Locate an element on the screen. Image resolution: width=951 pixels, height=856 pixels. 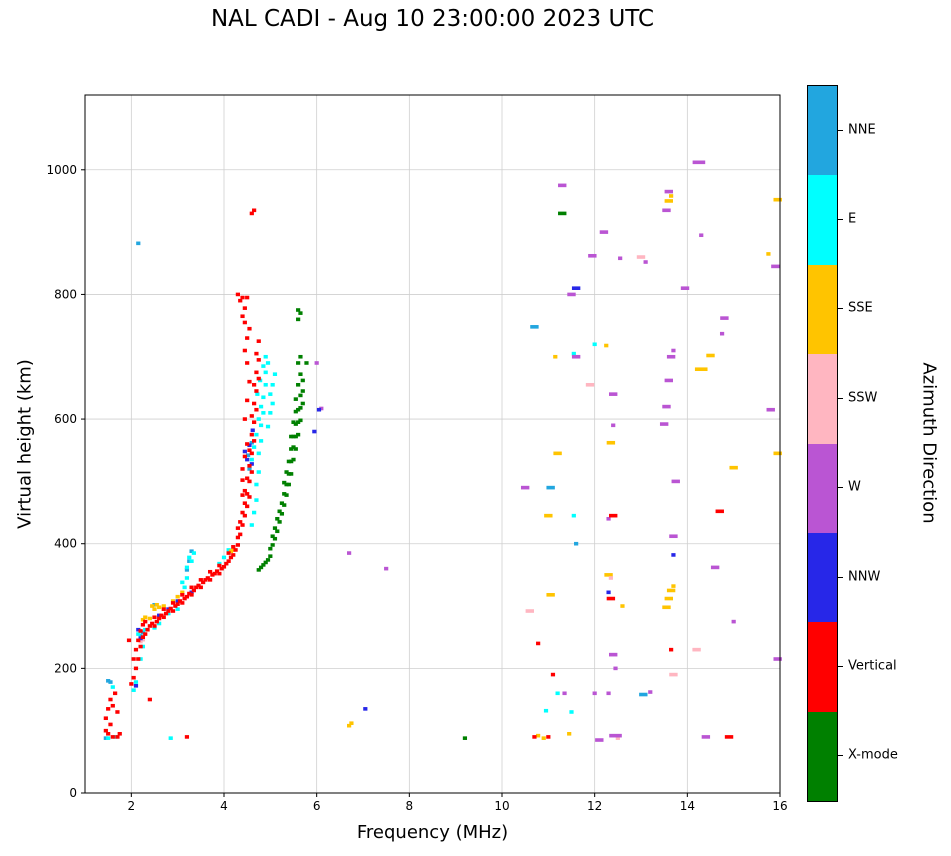
x-axis-label: Frequency (MHz) is located at coordinates (432, 832).